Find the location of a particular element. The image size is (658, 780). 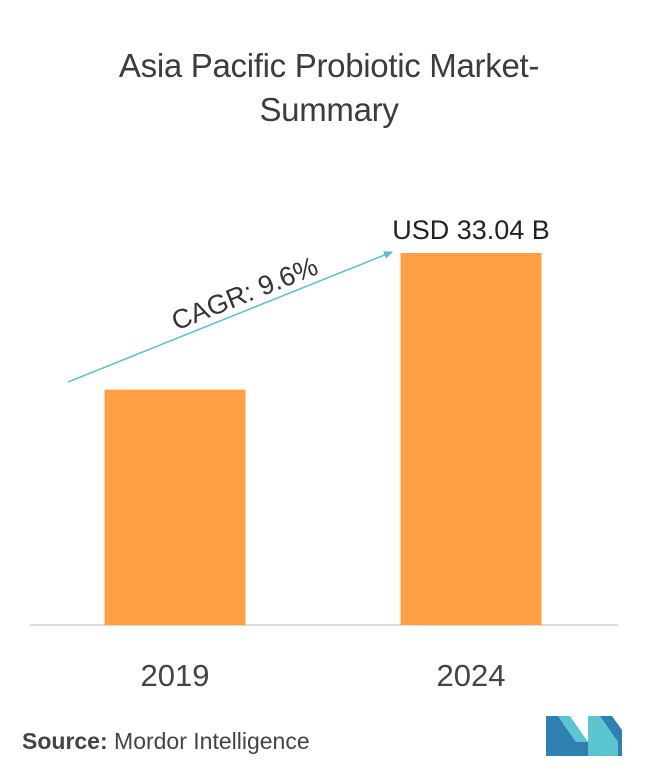

cagr-arrow is located at coordinates (230, 317).